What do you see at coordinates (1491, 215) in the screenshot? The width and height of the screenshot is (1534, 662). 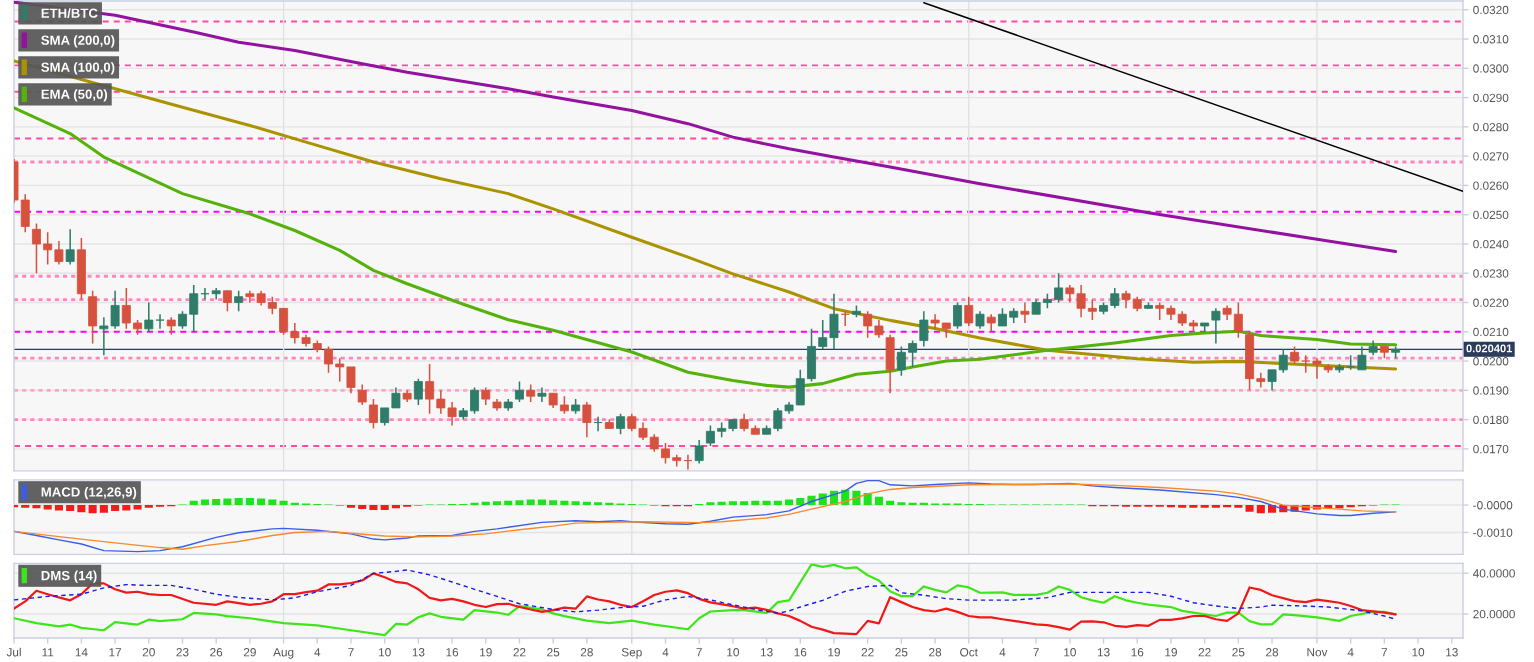 I see `y-tick-label: 0.0250` at bounding box center [1491, 215].